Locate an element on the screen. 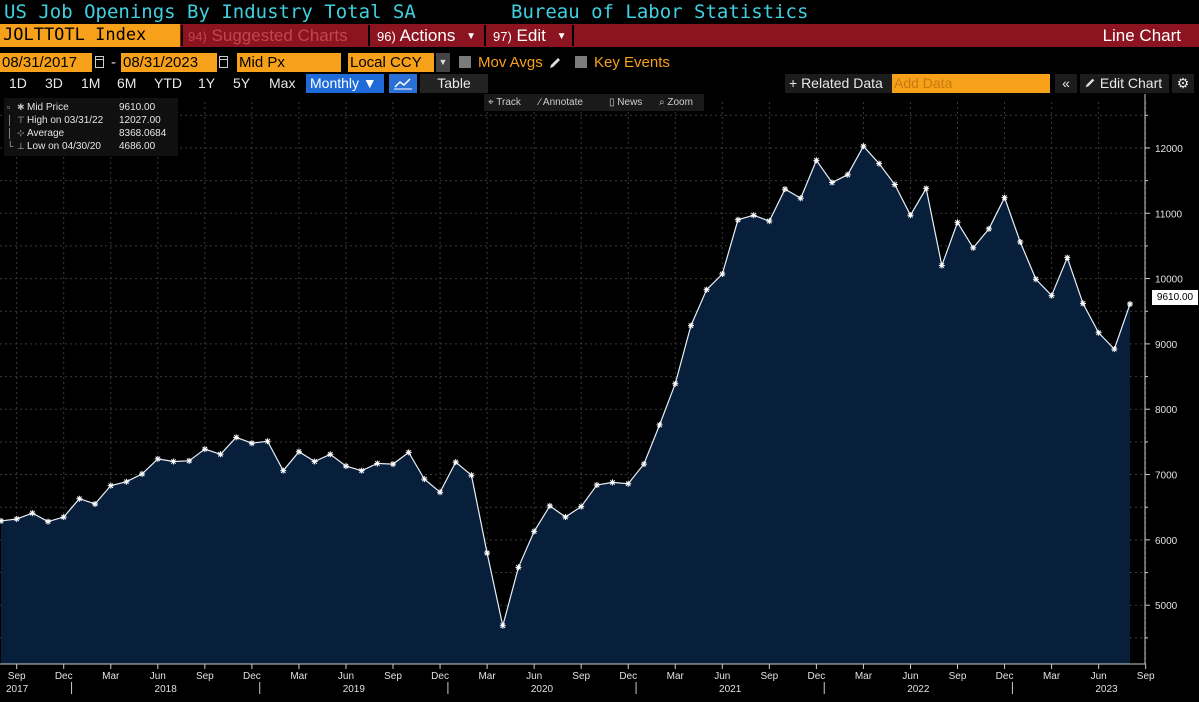 The height and width of the screenshot is (702, 1199). edit-chart-button: Edit Chart is located at coordinates (1124, 83).